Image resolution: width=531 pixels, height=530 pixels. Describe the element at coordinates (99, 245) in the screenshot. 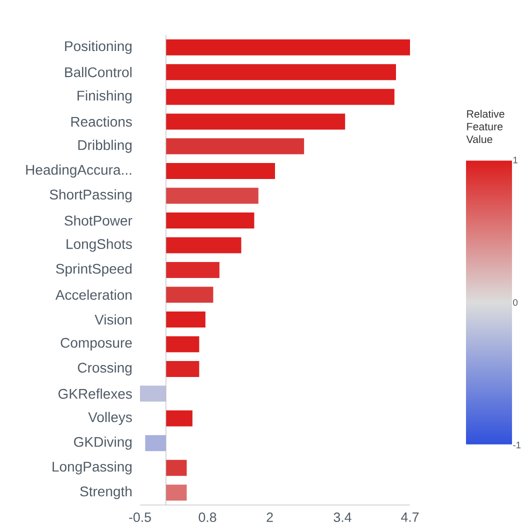

I see `y-tick-label: LongShots` at that location.